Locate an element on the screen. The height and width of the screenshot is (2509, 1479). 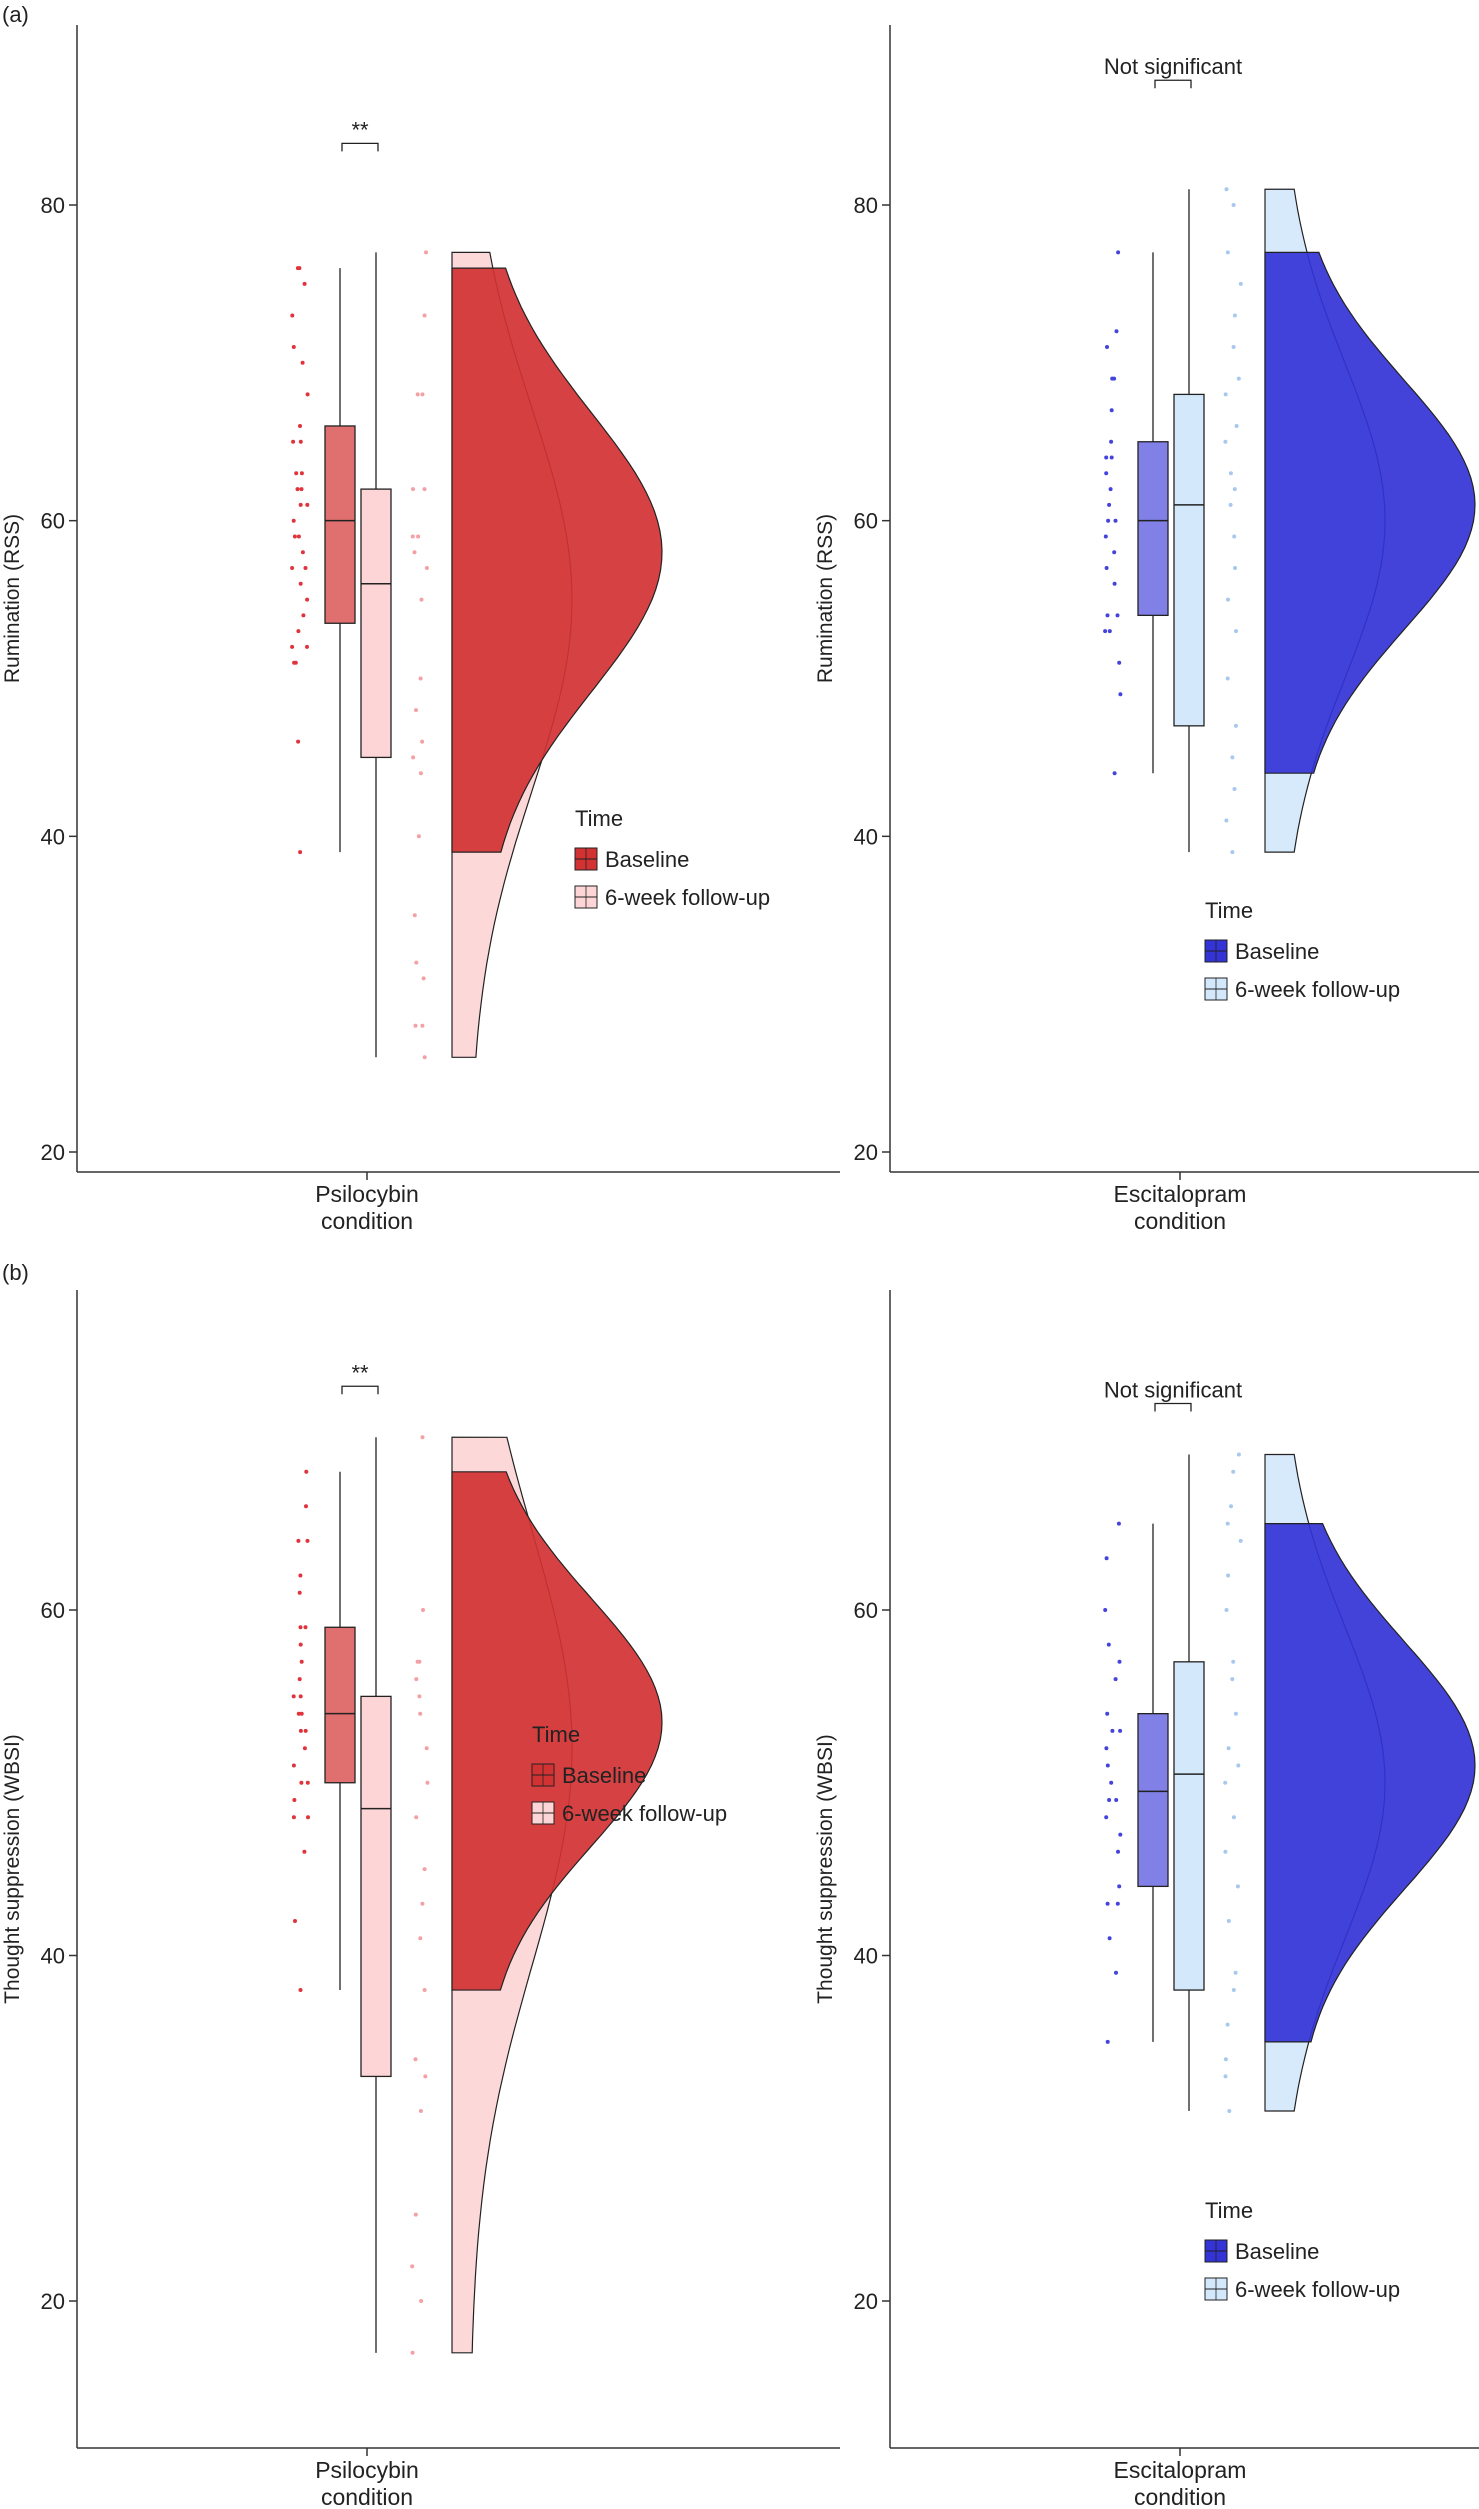
legend-title: Time is located at coordinates (556, 1734).